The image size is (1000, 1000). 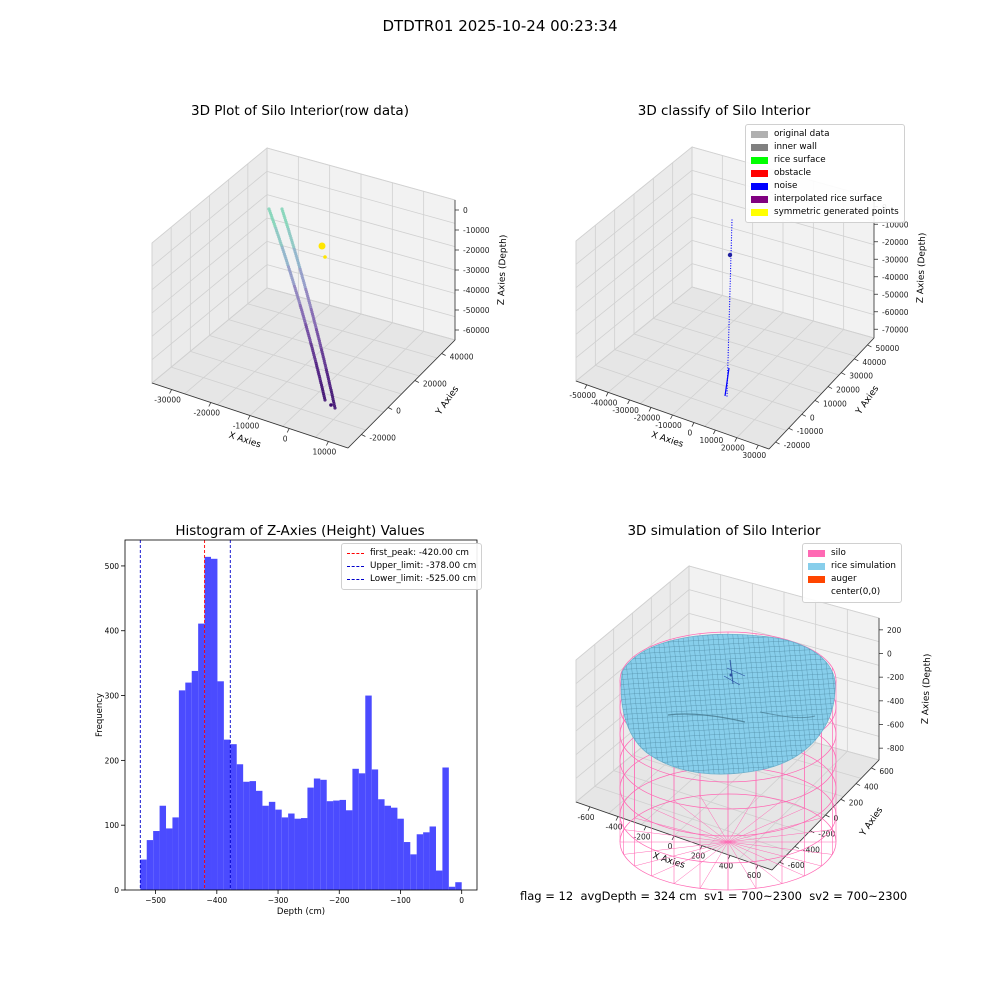 I want to click on legend-item-rice-surface: rice surface, so click(x=825, y=160).